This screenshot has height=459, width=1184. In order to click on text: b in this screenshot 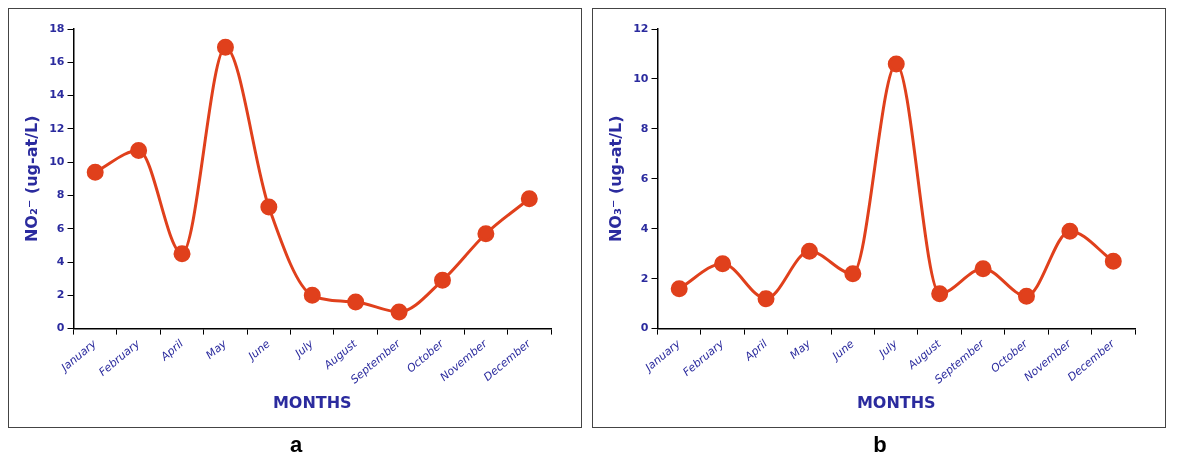, I will do `click(880, 445)`.